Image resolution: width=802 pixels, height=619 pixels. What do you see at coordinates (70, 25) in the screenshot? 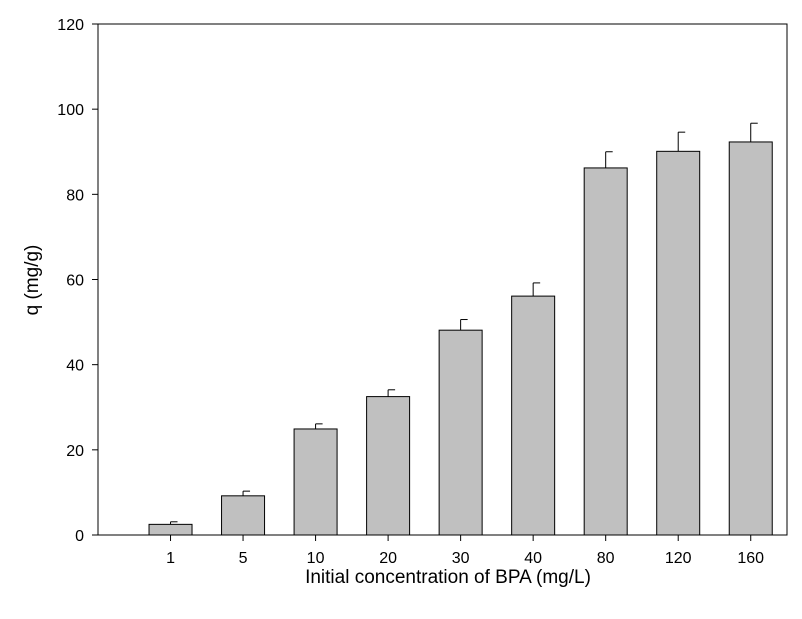
I see `y-tick-label: 120` at bounding box center [70, 25].